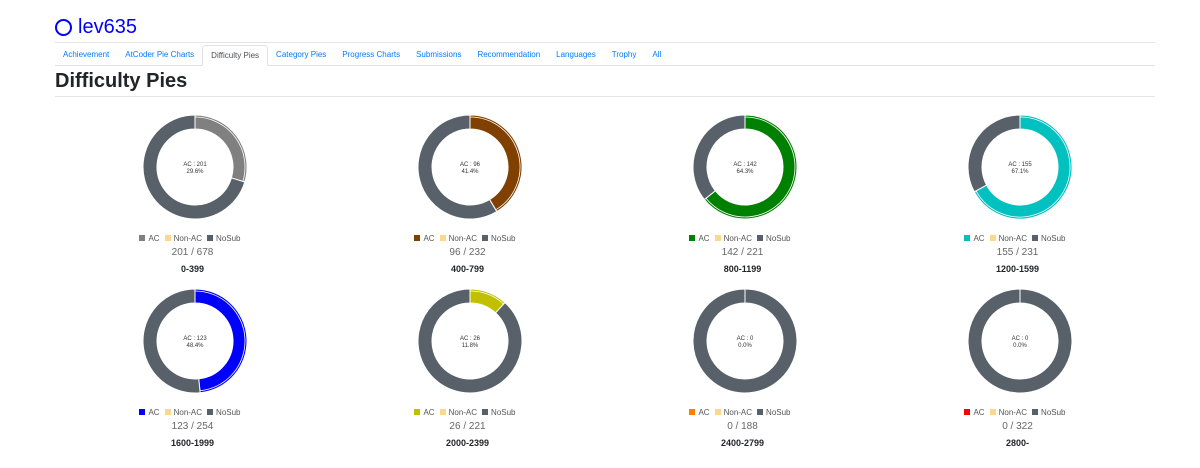 Image resolution: width=1200 pixels, height=468 pixels. Describe the element at coordinates (470, 346) in the screenshot. I see `pie-center-percent-label: 11.8%` at that location.